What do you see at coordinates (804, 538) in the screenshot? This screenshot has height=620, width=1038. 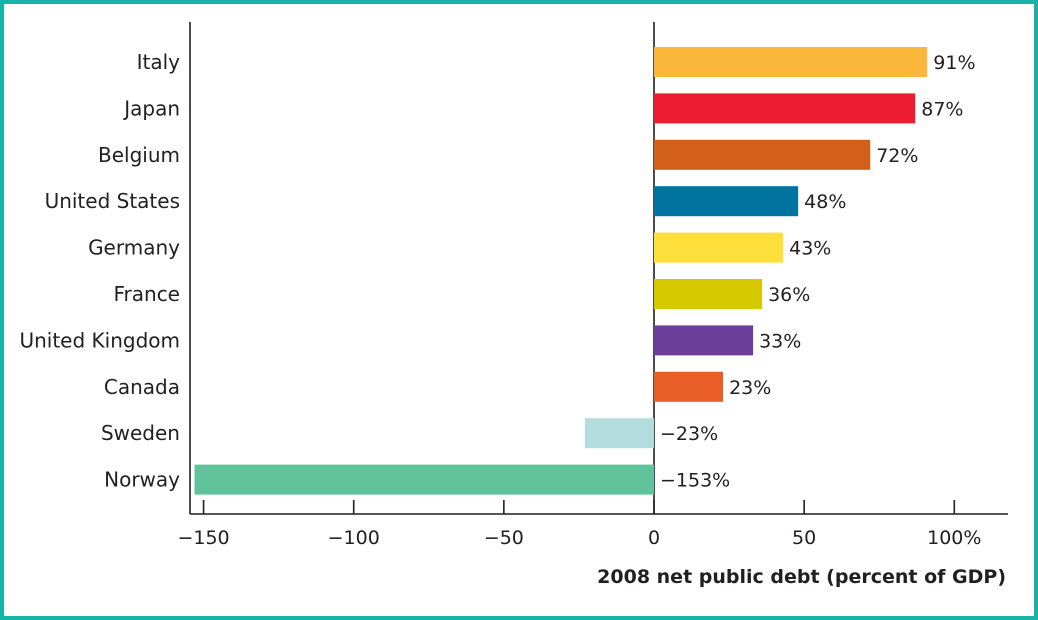 I see `x-tick-label: 50` at bounding box center [804, 538].